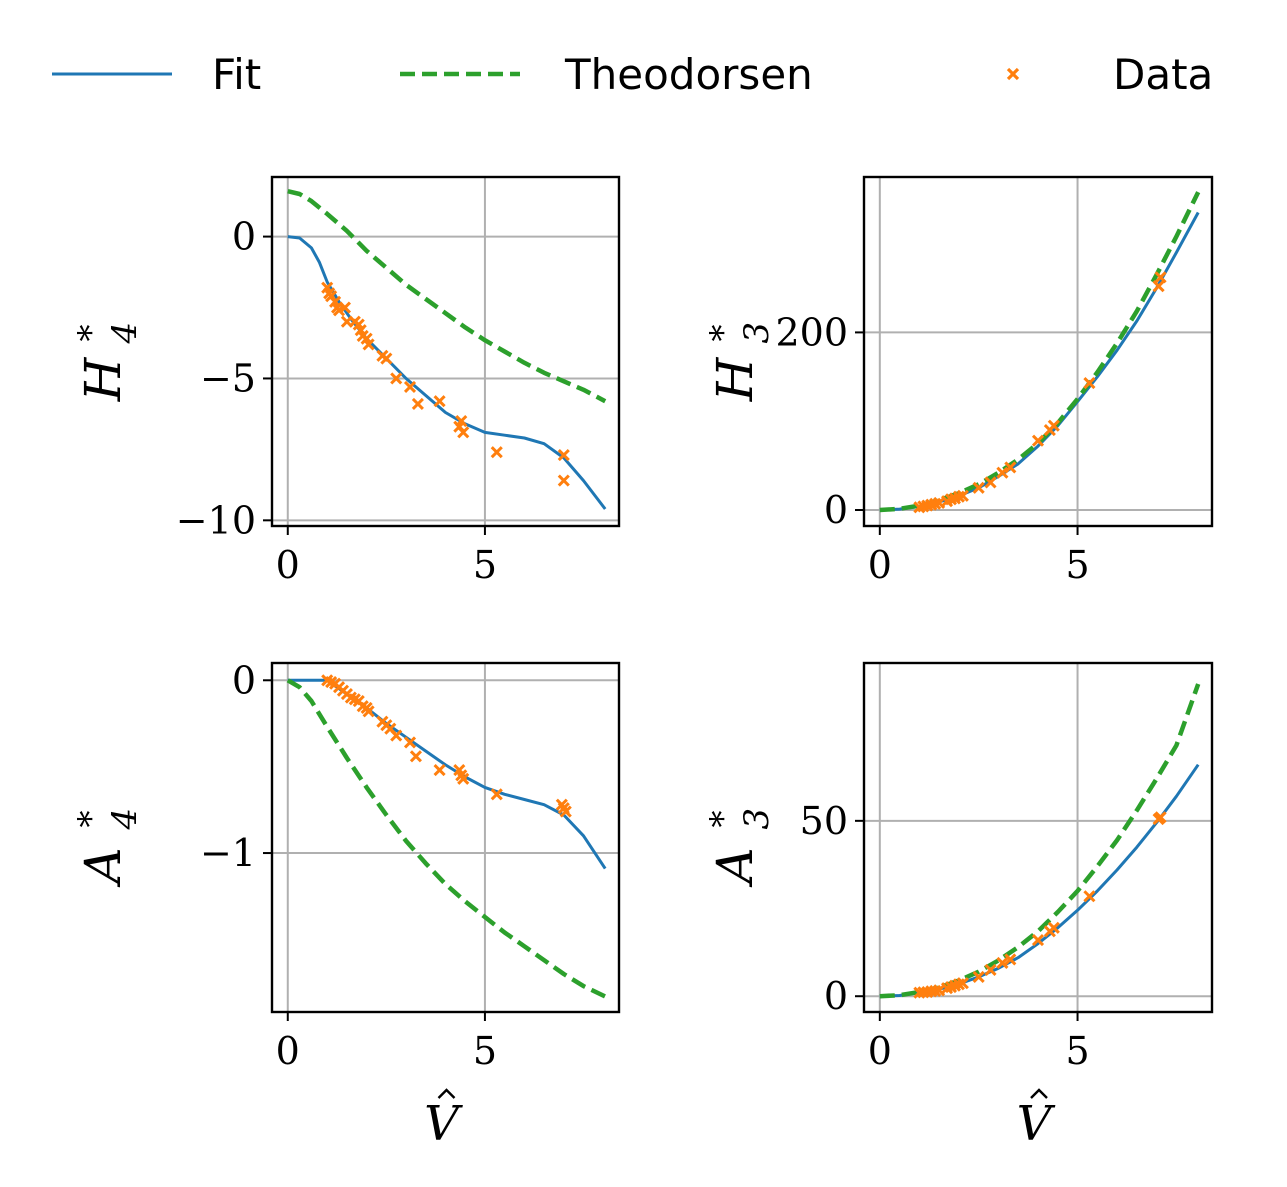 The image size is (1287, 1187). What do you see at coordinates (1163, 74) in the screenshot?
I see `legend-label: Data` at bounding box center [1163, 74].